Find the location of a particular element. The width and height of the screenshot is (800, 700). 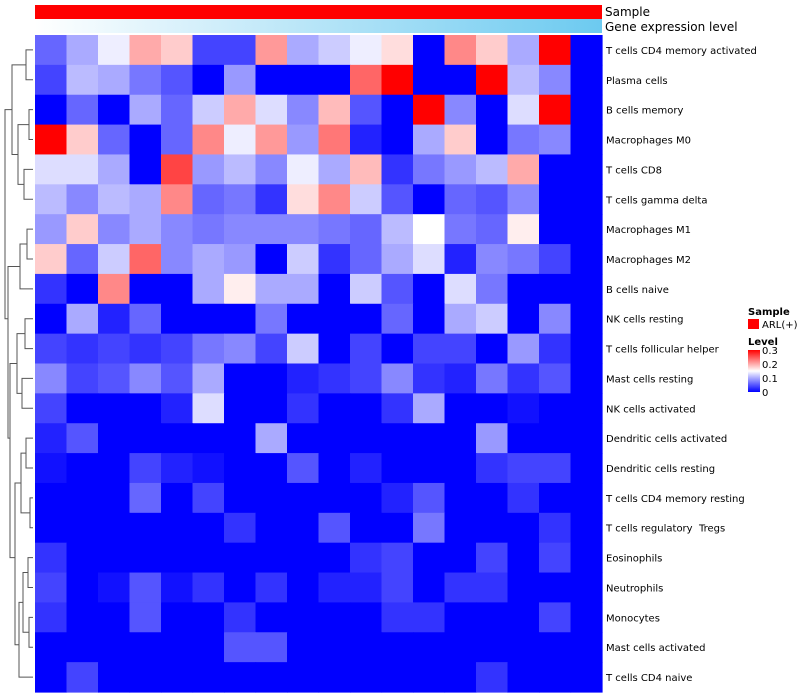

level-legend-colorbar is located at coordinates (754, 371).